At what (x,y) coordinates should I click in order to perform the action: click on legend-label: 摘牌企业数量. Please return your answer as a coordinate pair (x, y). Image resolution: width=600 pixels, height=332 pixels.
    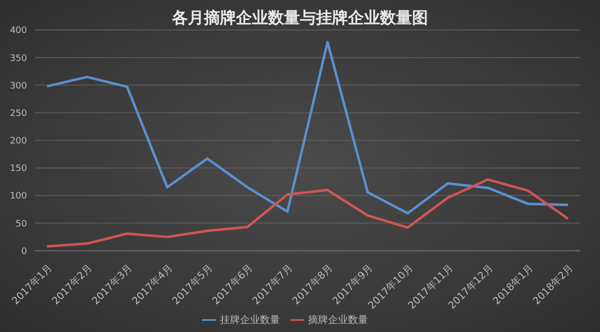
    Looking at the image, I should click on (338, 320).